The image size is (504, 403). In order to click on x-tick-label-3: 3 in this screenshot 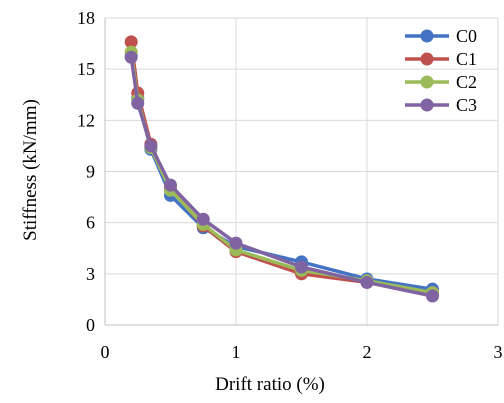, I will do `click(498, 352)`.